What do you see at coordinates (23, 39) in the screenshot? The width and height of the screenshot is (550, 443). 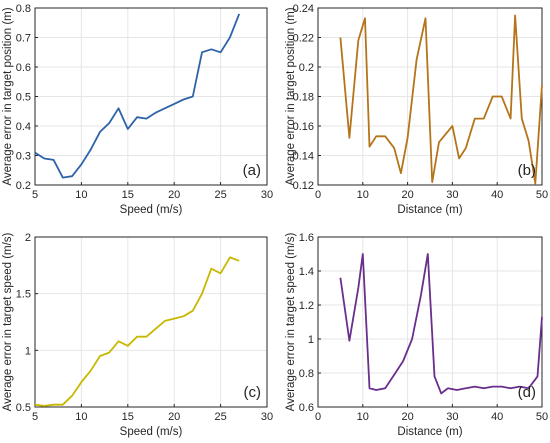 I see `y-tick-label: 0.7` at bounding box center [23, 39].